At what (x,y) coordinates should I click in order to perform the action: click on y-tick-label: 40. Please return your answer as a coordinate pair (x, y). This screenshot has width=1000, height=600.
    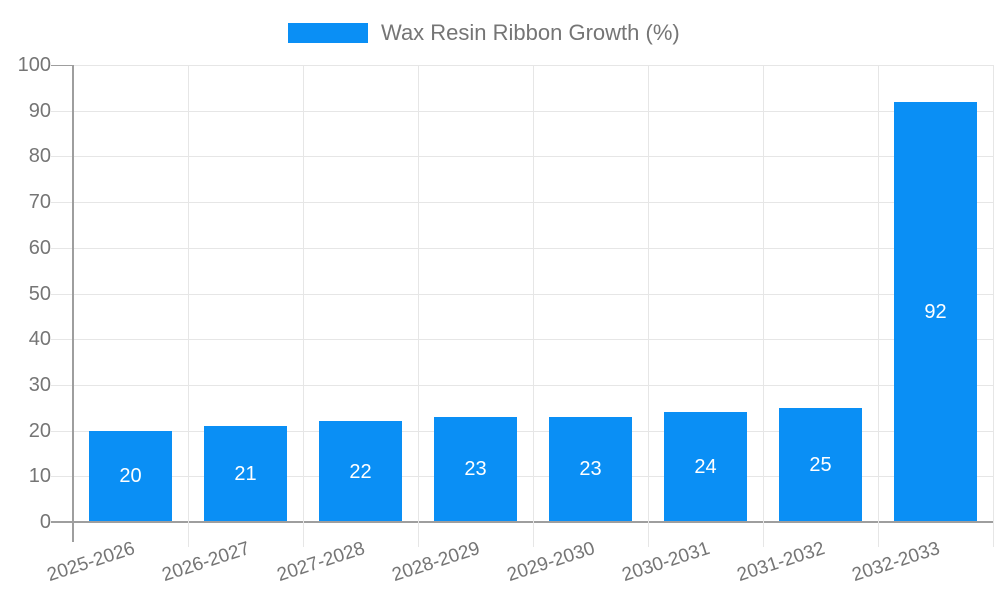
    Looking at the image, I should click on (39, 339).